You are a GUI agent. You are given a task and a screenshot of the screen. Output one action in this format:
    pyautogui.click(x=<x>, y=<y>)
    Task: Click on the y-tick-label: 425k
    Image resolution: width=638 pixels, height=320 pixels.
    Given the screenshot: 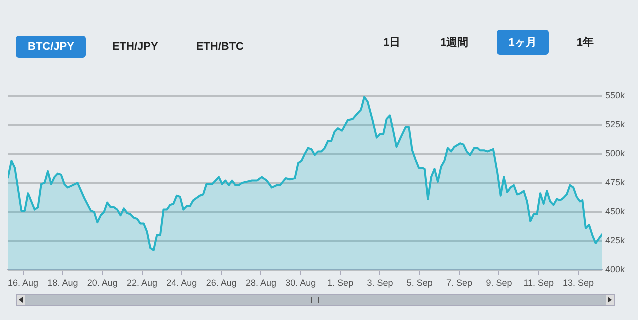 What is the action you would take?
    pyautogui.click(x=615, y=241)
    